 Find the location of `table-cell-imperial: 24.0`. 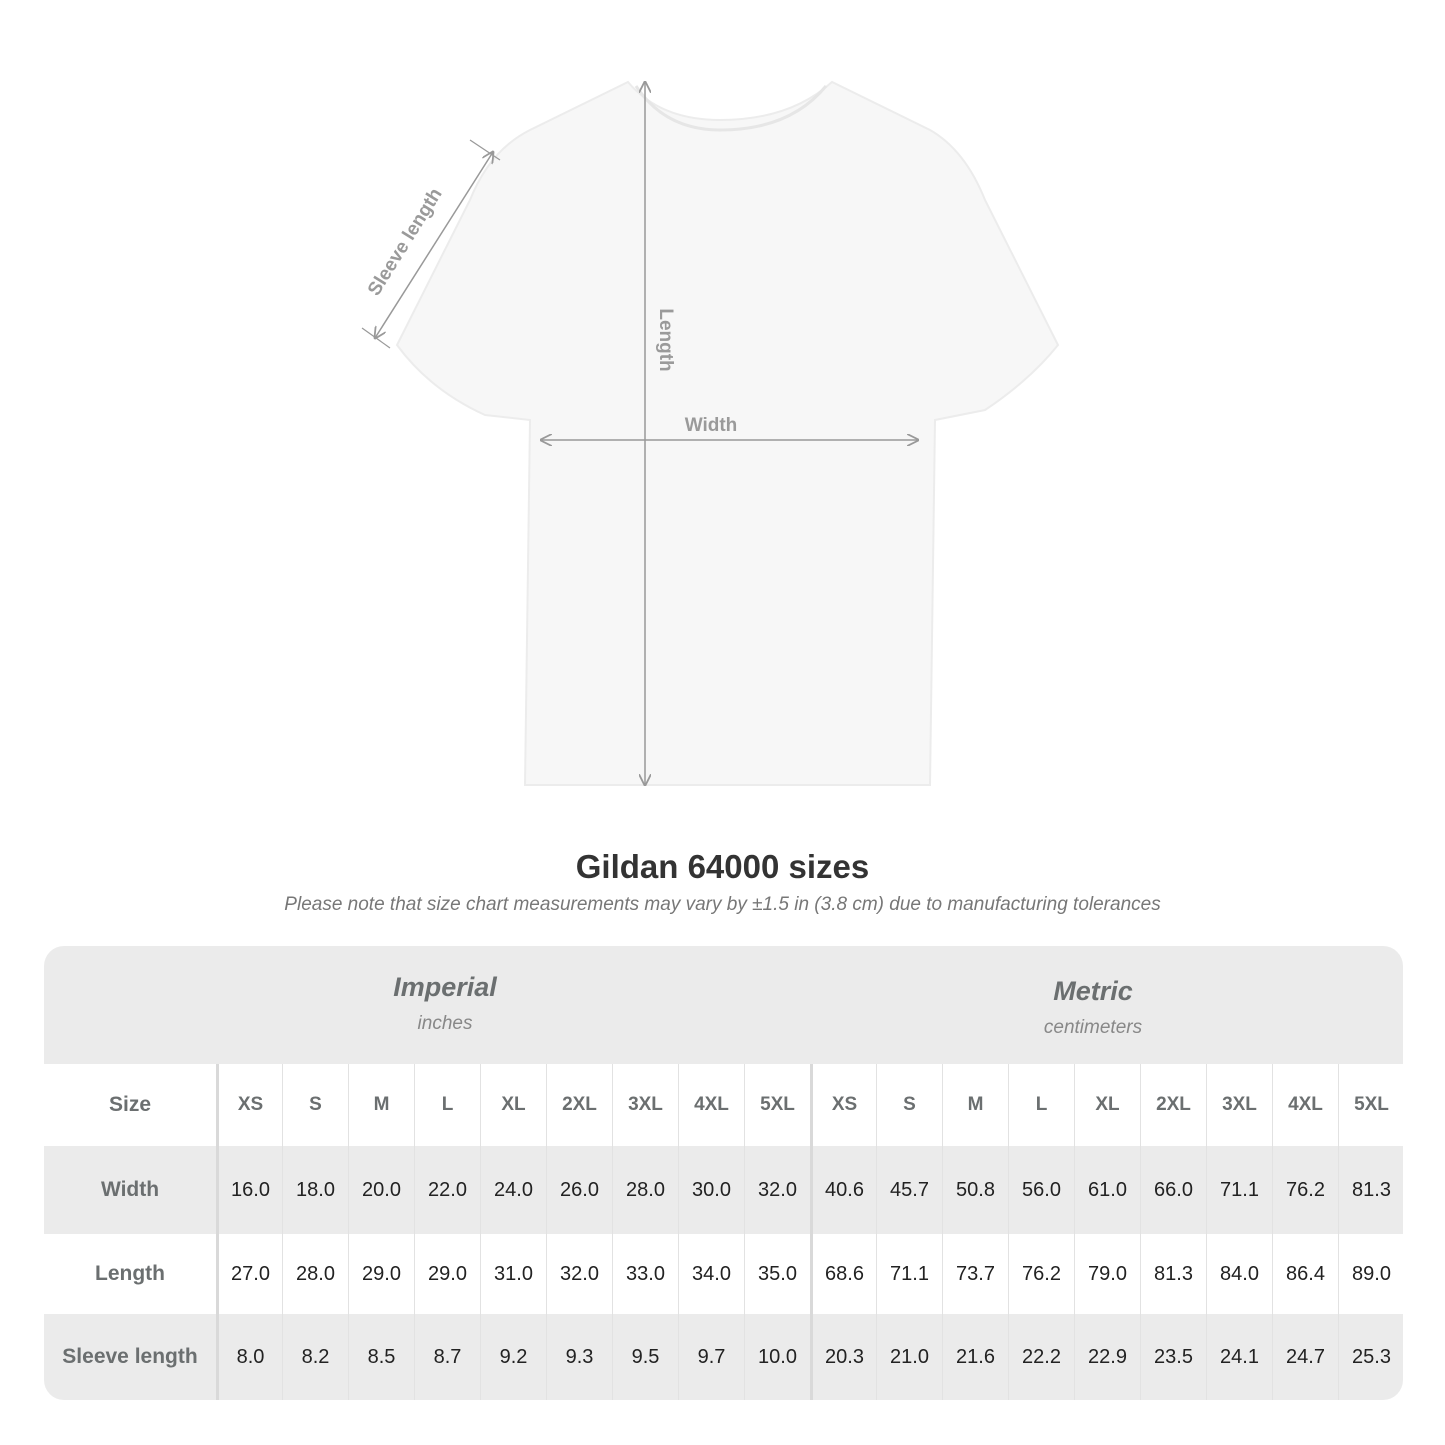

table-cell-imperial: 24.0 is located at coordinates (513, 1190).